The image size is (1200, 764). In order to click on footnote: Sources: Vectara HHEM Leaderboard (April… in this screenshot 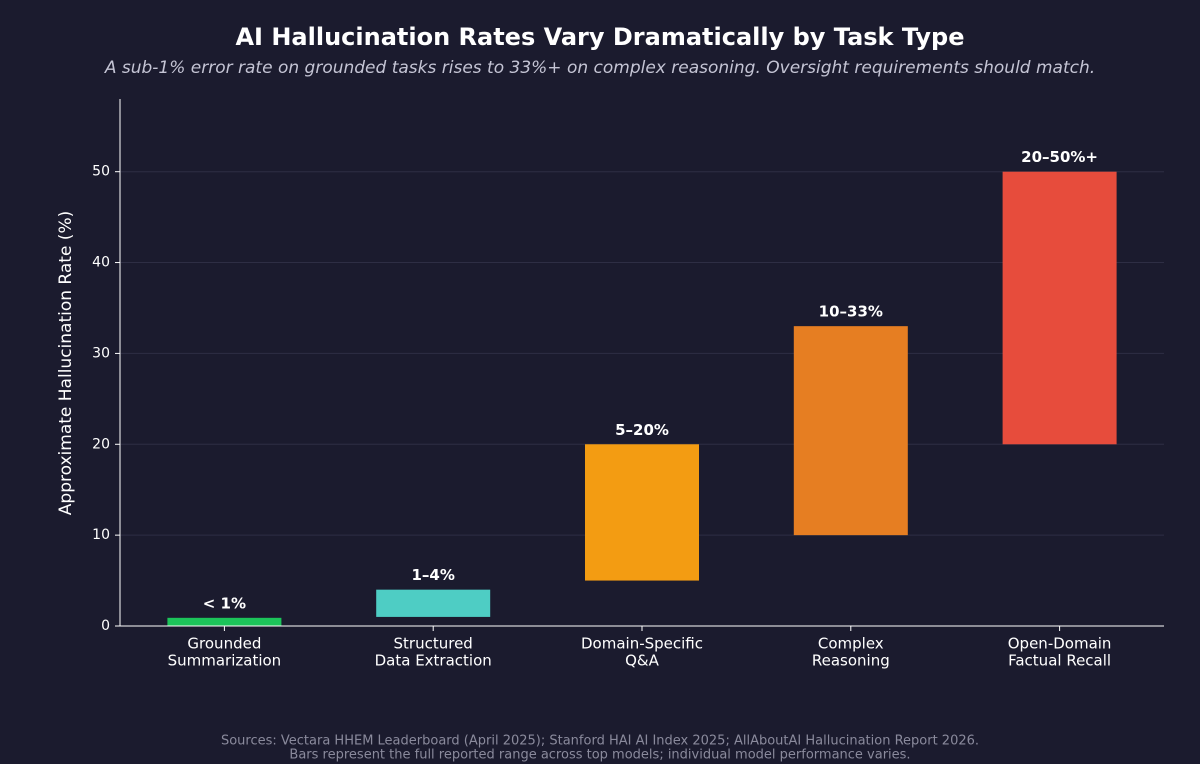, I will do `click(600, 741)`.